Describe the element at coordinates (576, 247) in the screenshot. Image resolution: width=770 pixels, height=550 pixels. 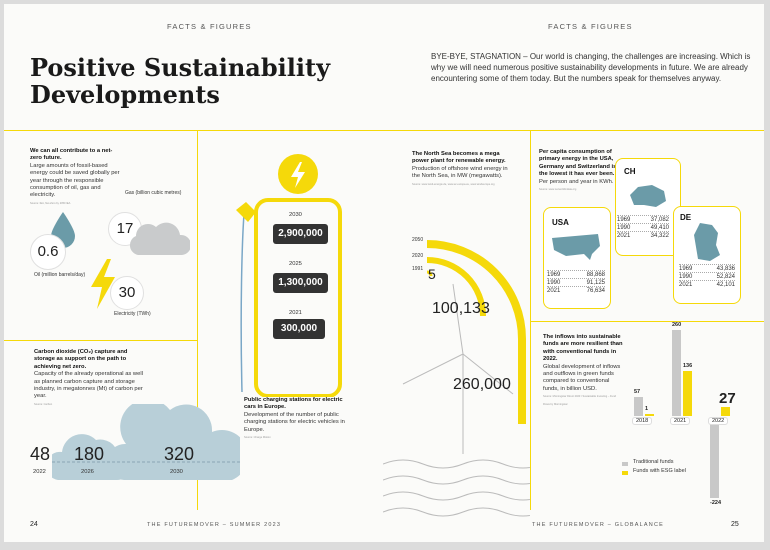
I see `usa-map-icon` at that location.